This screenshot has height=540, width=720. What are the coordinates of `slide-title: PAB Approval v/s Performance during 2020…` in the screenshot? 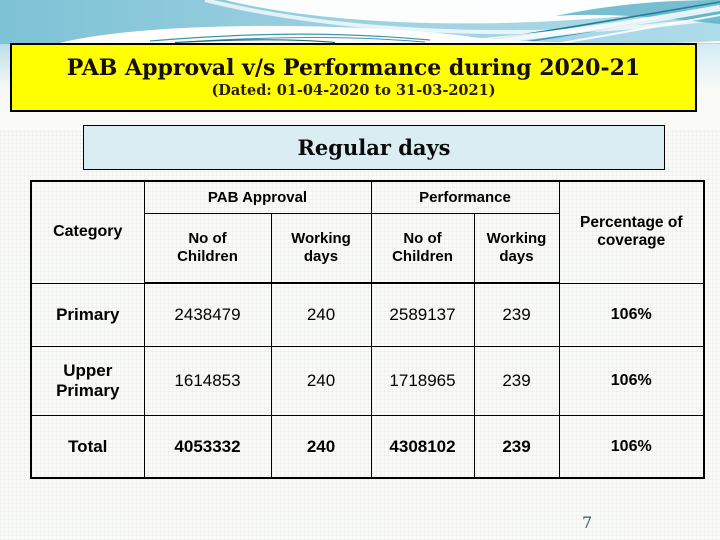 It's located at (353, 68).